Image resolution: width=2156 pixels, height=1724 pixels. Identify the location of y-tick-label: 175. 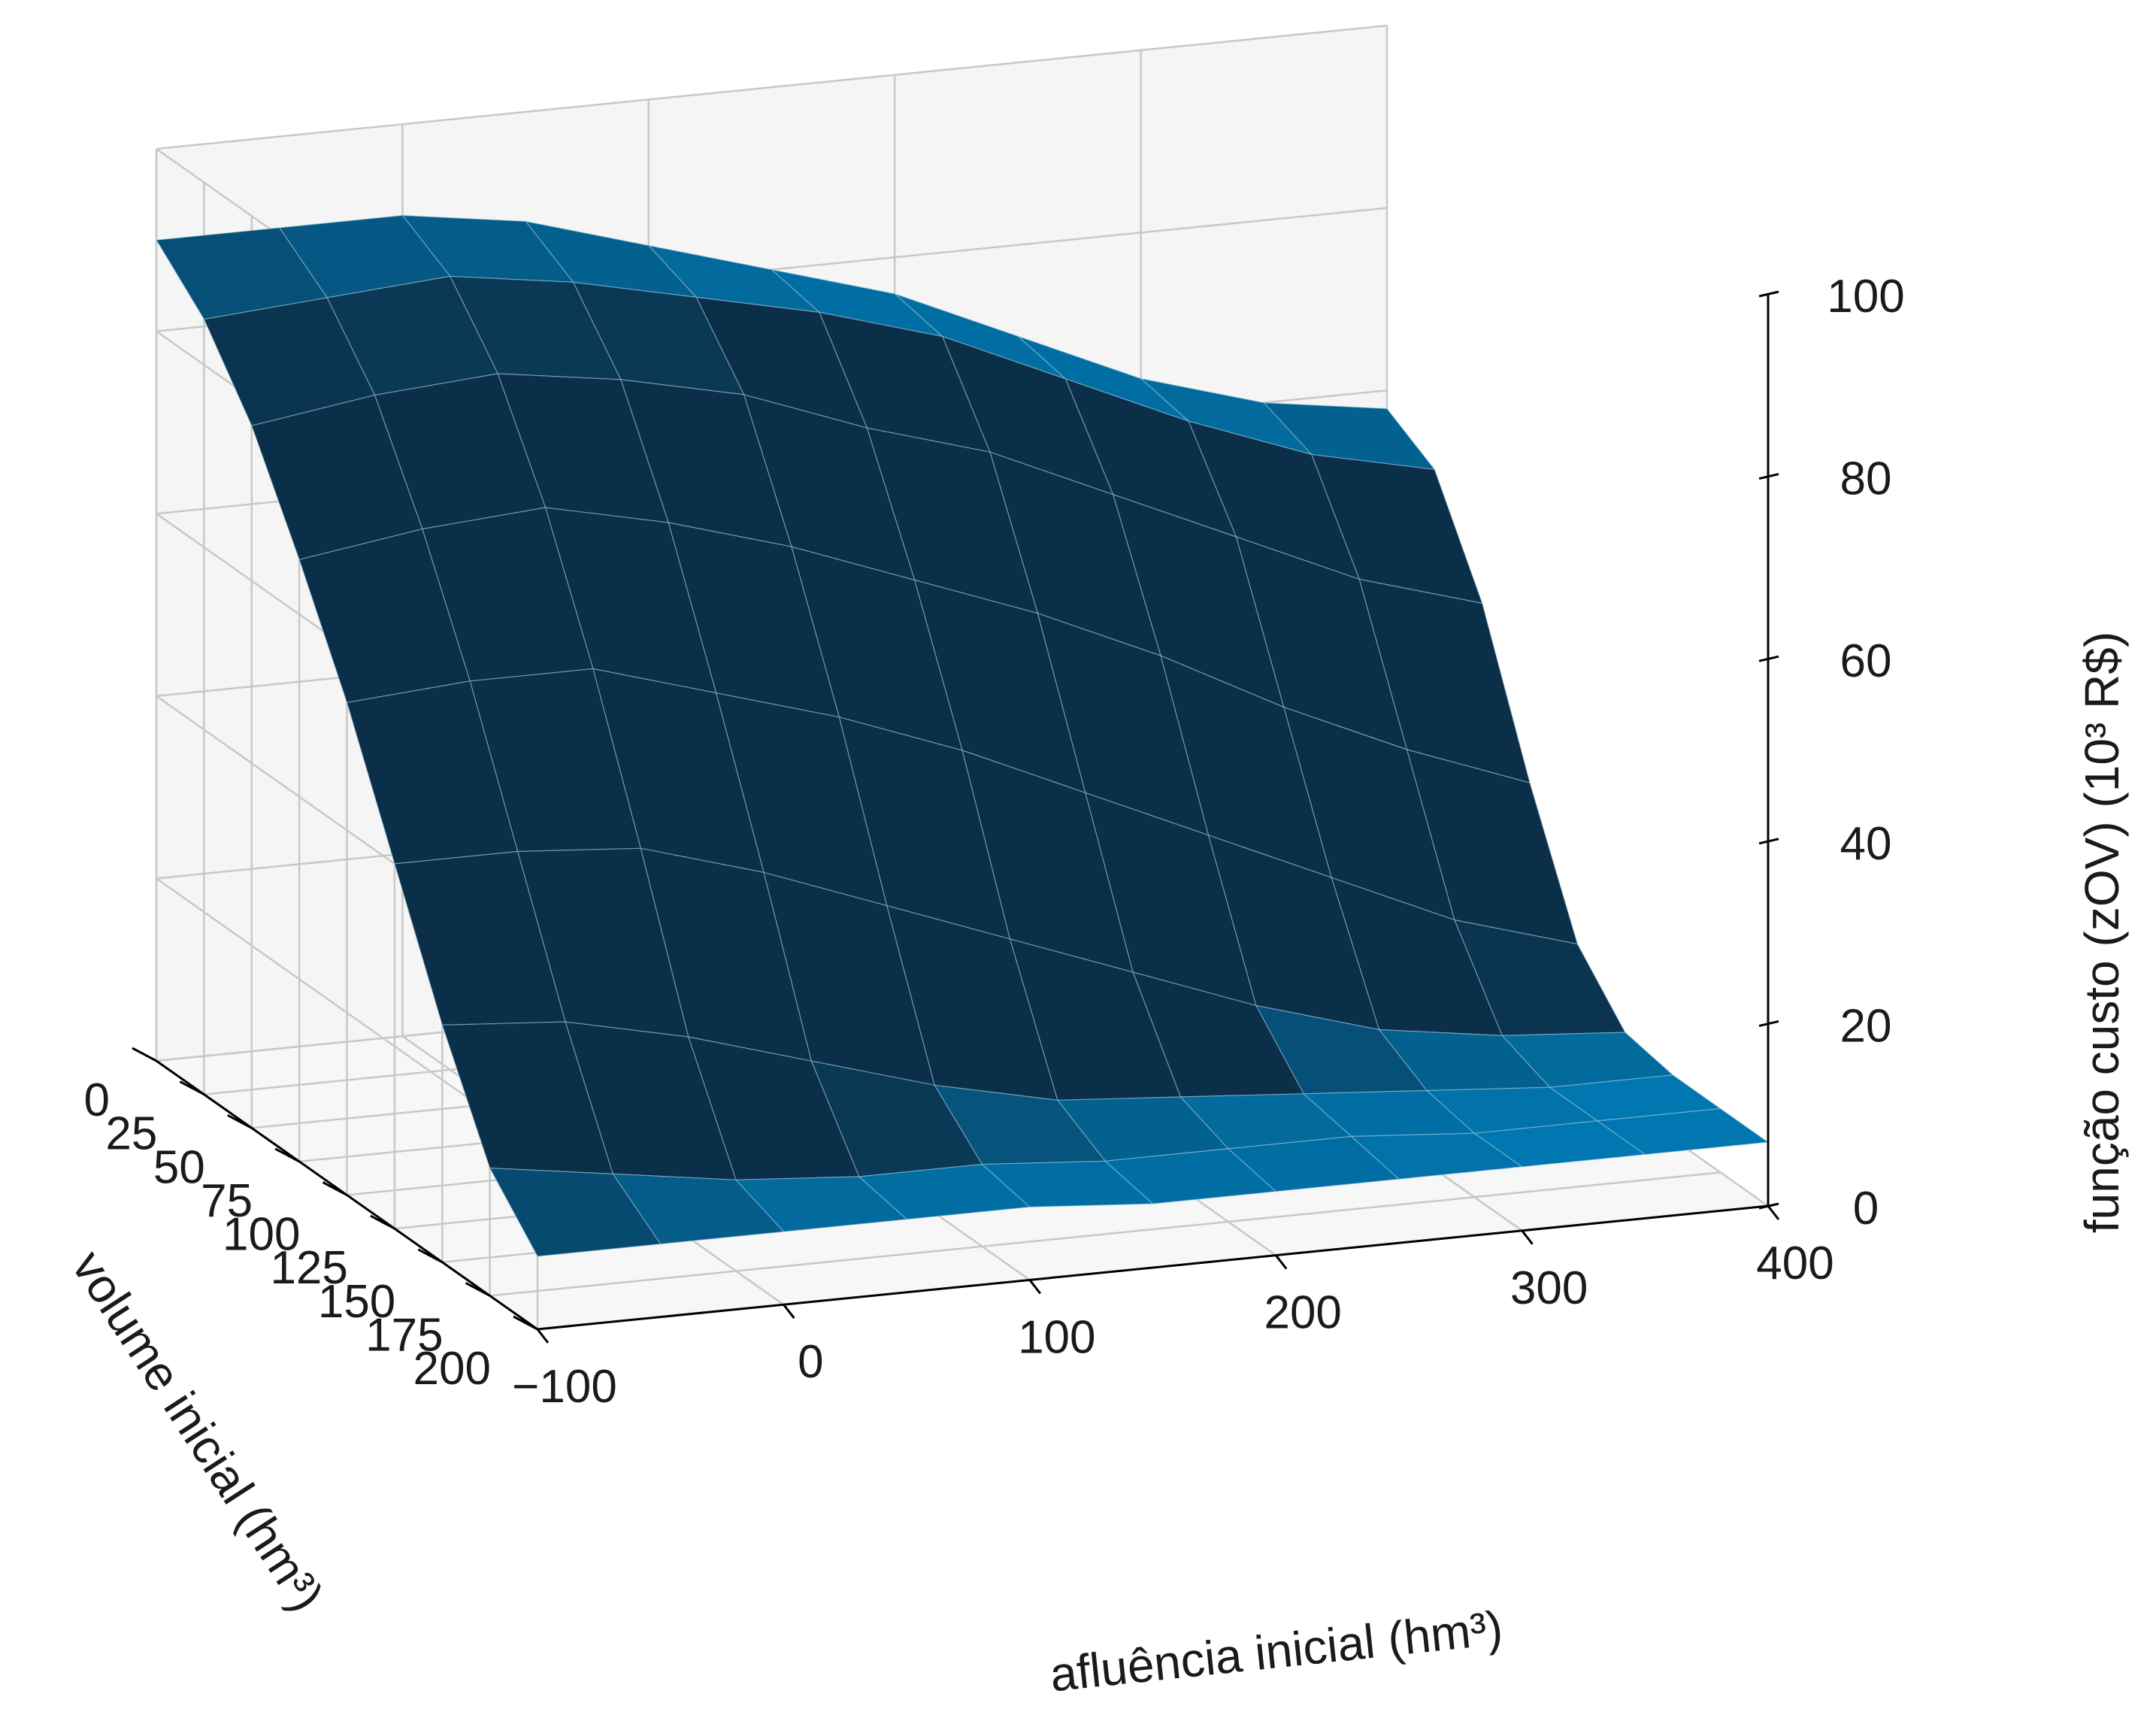
(404, 1335).